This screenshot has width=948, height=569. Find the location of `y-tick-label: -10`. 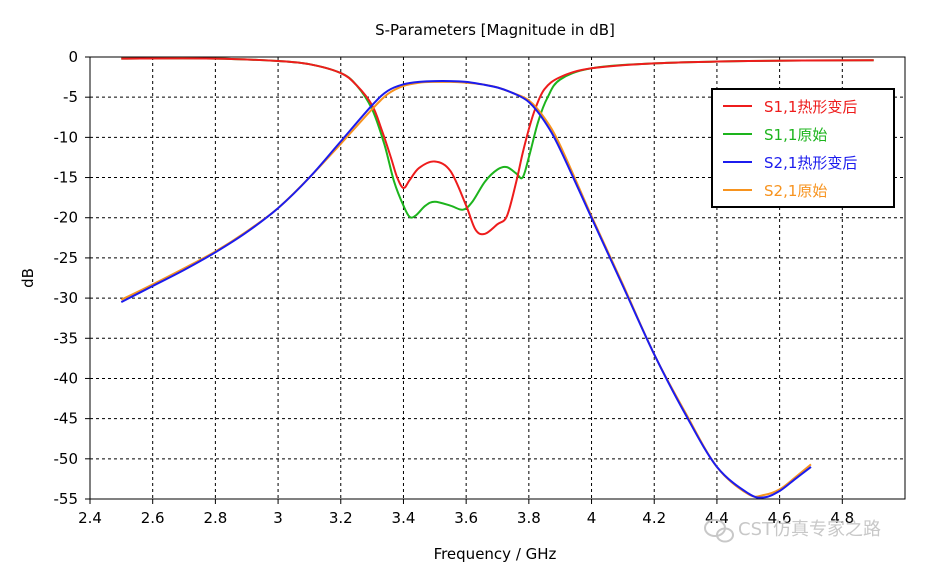

y-tick-label: -10 is located at coordinates (66, 137).